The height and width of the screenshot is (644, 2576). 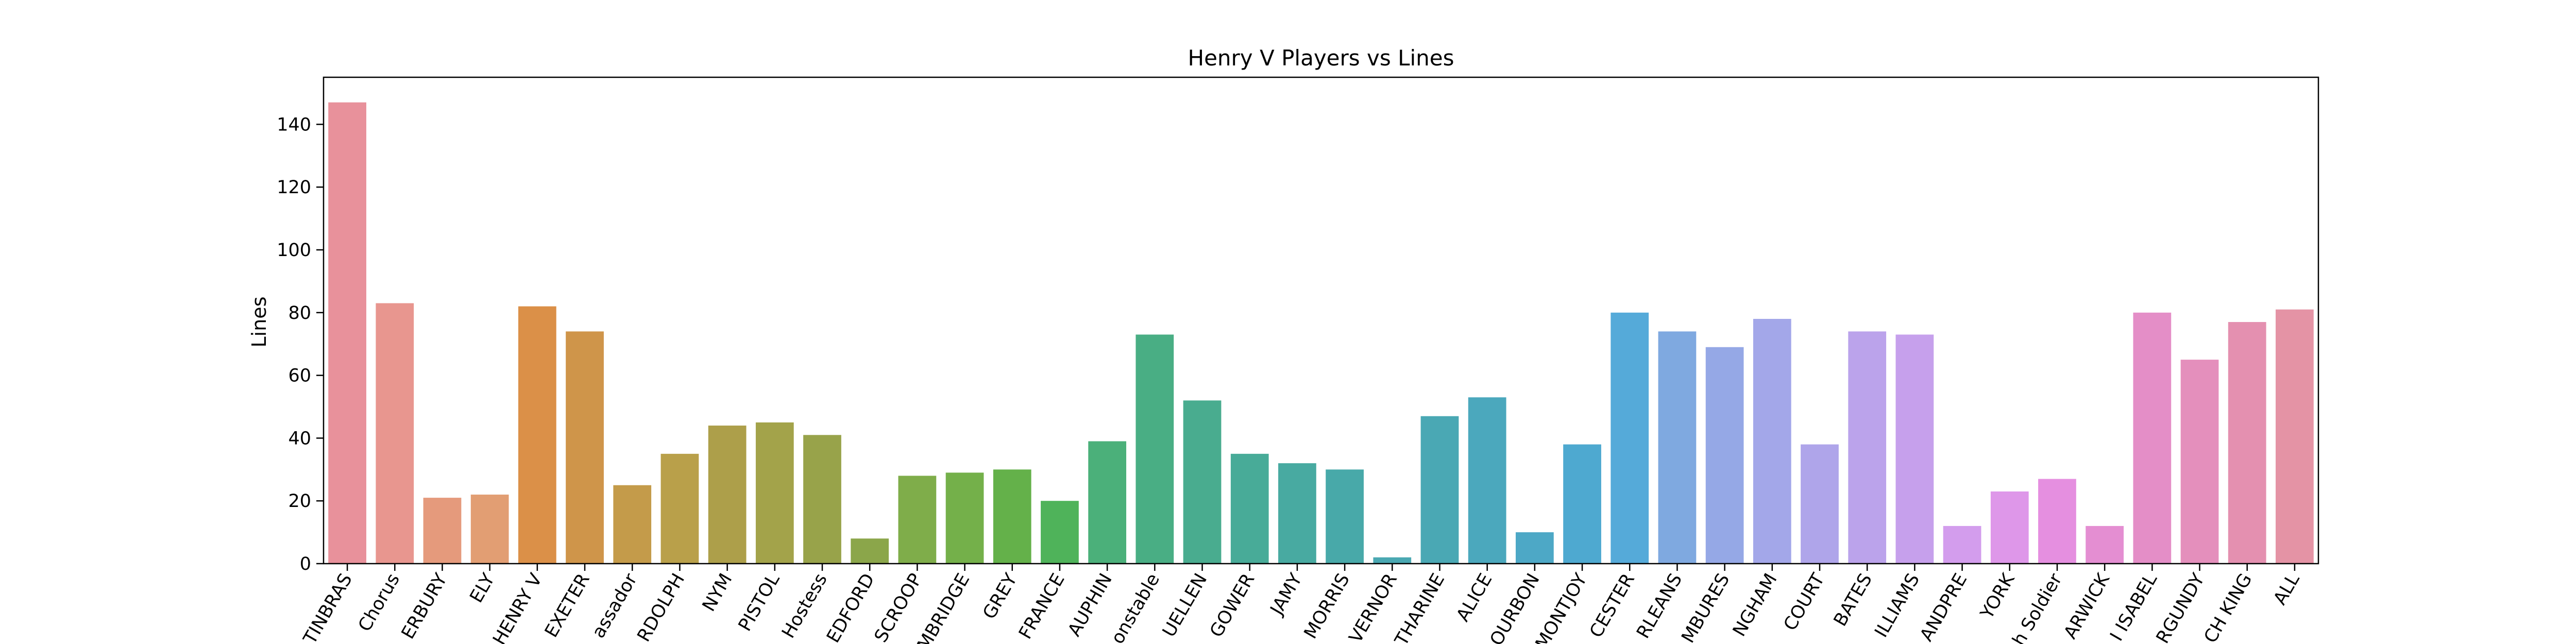 I want to click on x-tick-label: GREY, so click(x=1000, y=596).